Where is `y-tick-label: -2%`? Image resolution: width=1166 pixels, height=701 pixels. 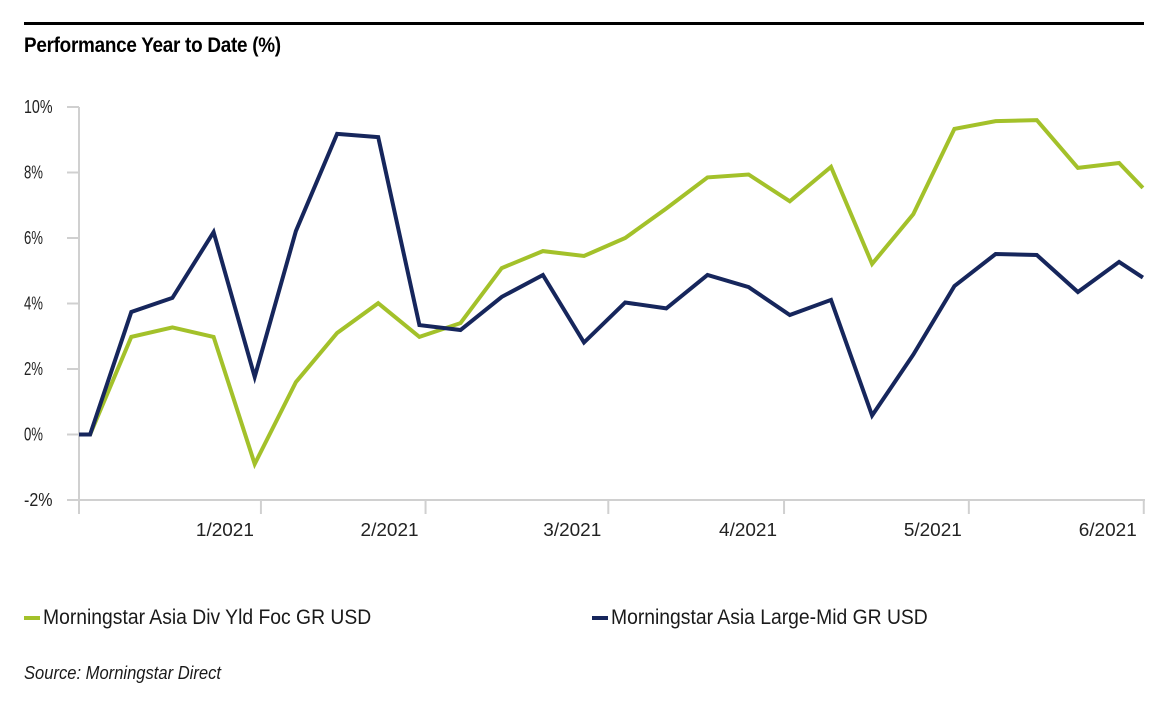
y-tick-label: -2% is located at coordinates (38, 500).